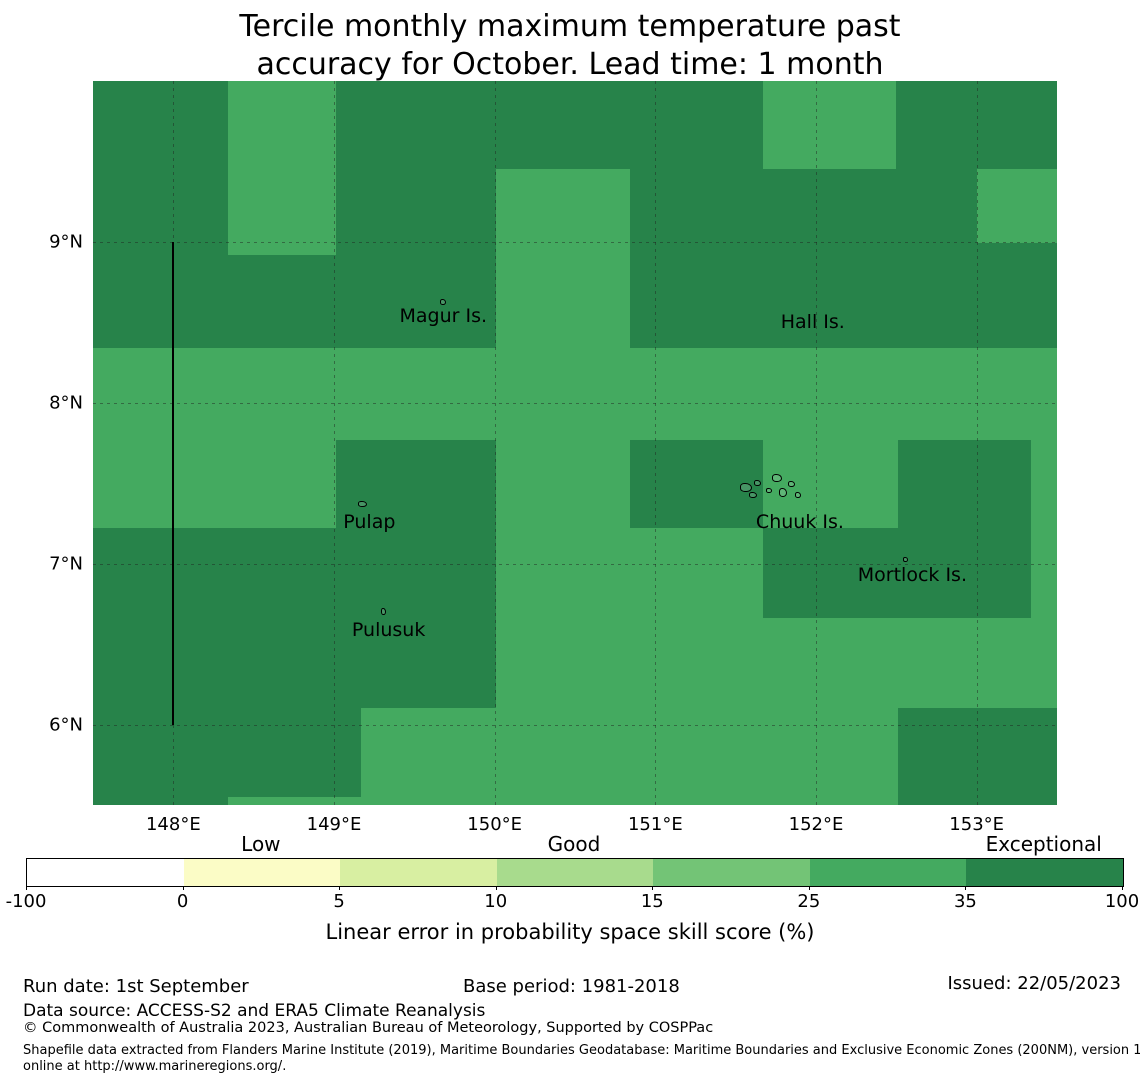 This screenshot has height=1080, width=1140. I want to click on colorbar-category-label: Low, so click(261, 844).